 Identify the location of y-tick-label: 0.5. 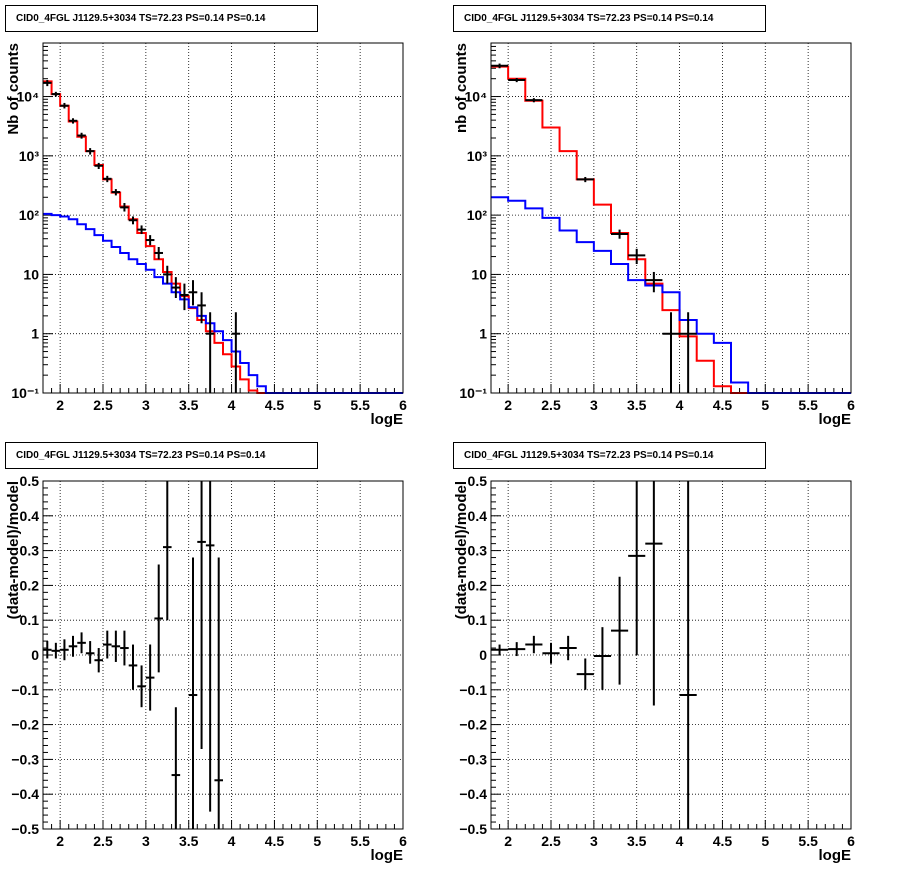
(30, 481).